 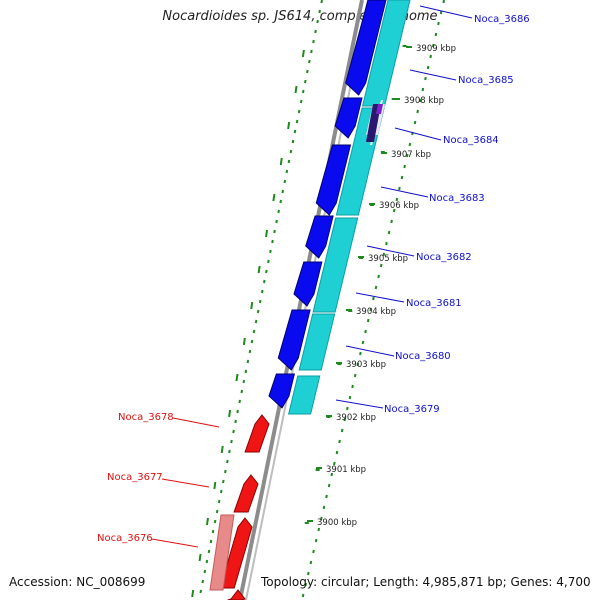 What do you see at coordinates (502, 19) in the screenshot?
I see `gene-label: Noca_3686` at bounding box center [502, 19].